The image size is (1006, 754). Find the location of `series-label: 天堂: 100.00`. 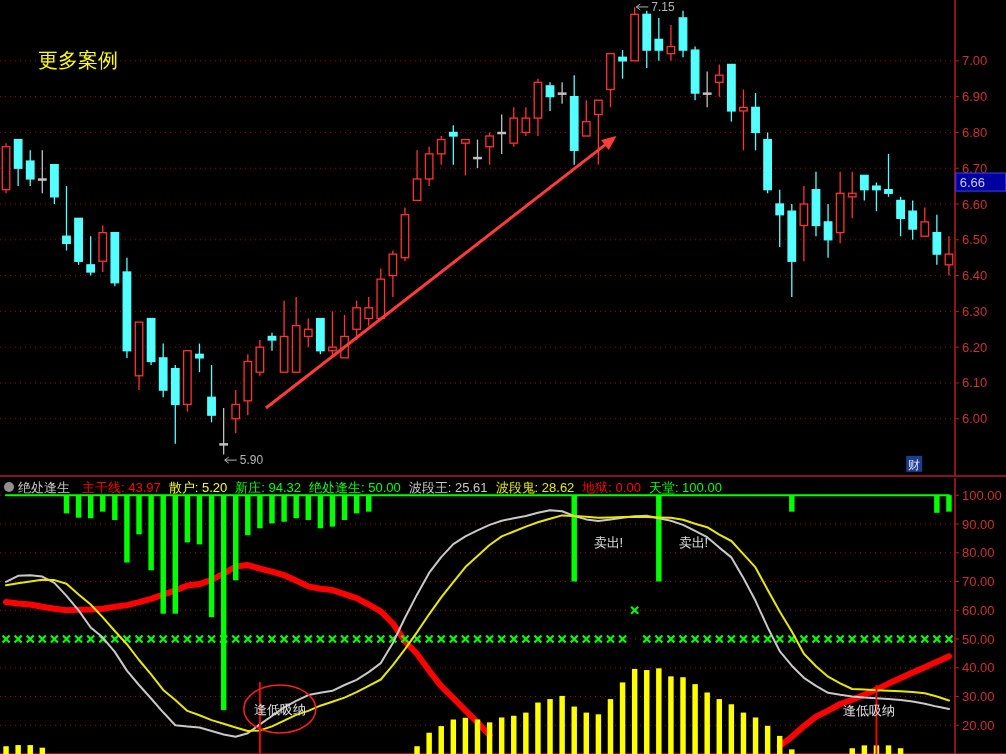

series-label: 天堂: 100.00 is located at coordinates (685, 487).